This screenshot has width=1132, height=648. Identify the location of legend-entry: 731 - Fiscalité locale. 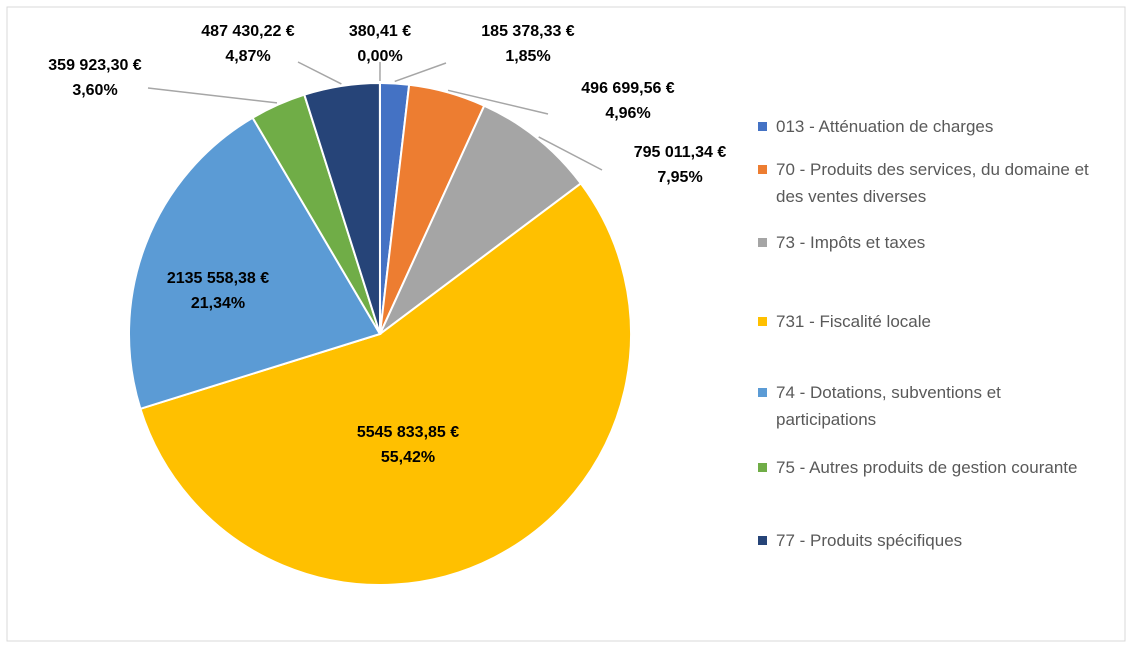
(928, 321).